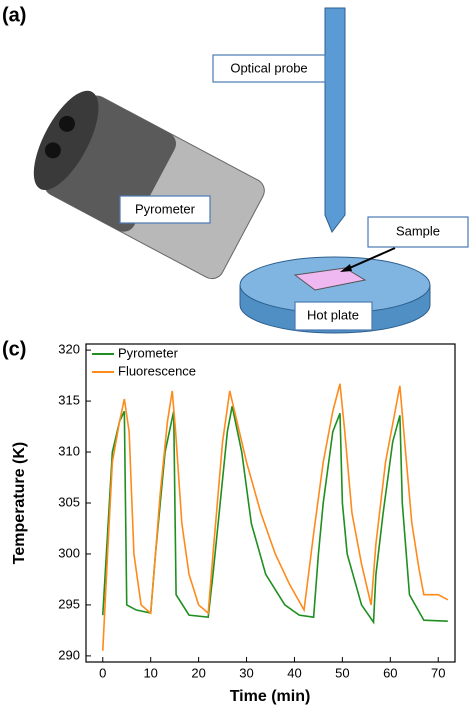 The width and height of the screenshot is (471, 718). What do you see at coordinates (342, 672) in the screenshot?
I see `x-tick-label: 50` at bounding box center [342, 672].